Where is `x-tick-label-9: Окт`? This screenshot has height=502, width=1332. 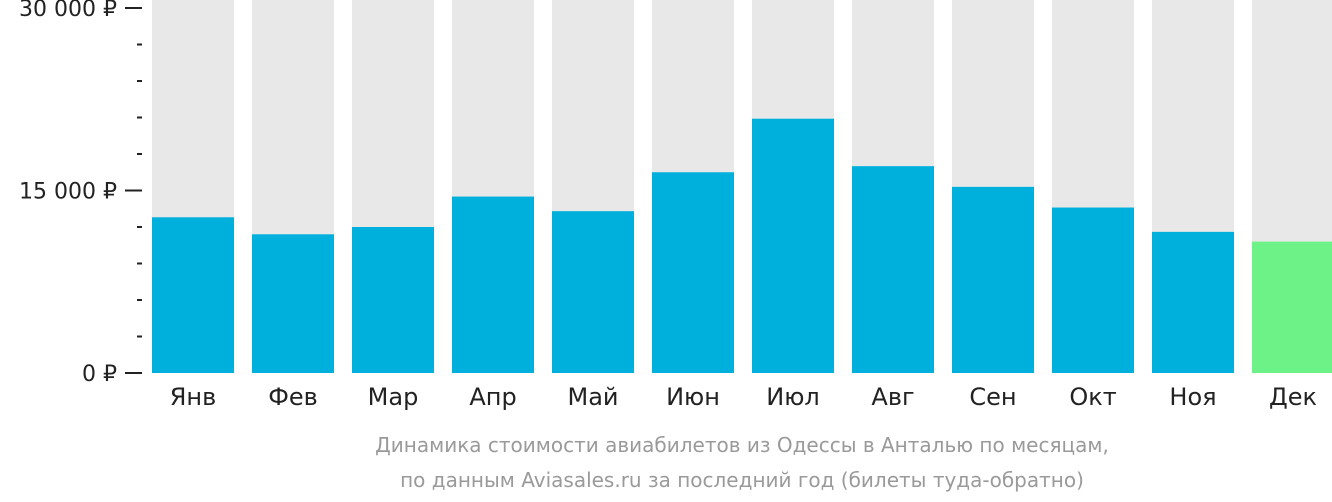 x-tick-label-9: Окт is located at coordinates (1092, 397).